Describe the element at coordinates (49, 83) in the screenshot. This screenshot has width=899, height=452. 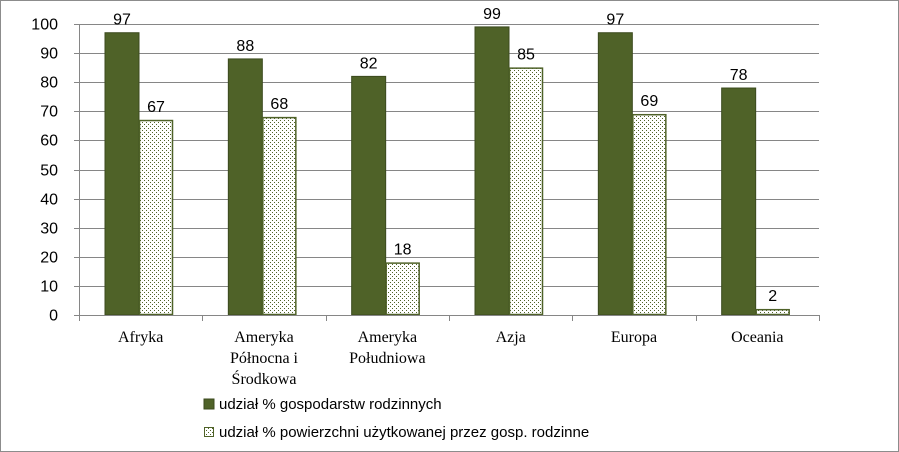
I see `y-tick-label: 80` at that location.